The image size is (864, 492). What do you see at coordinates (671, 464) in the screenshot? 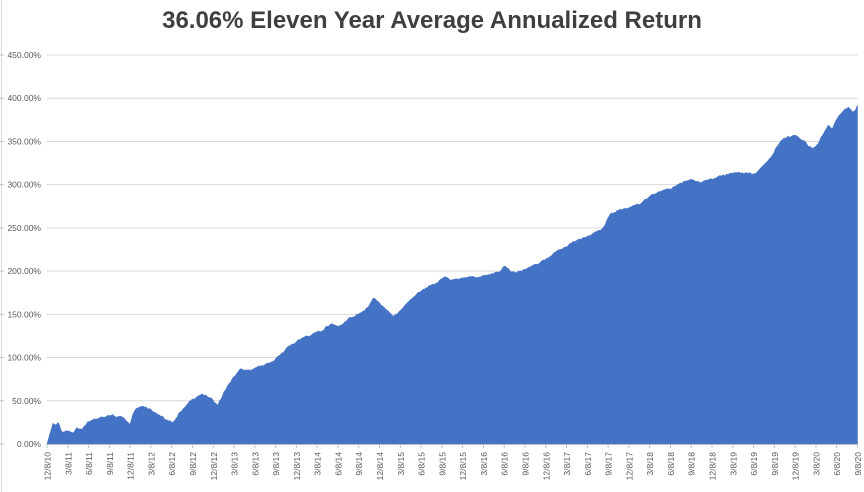
I see `x-tick-label: 6/8/18` at bounding box center [671, 464].